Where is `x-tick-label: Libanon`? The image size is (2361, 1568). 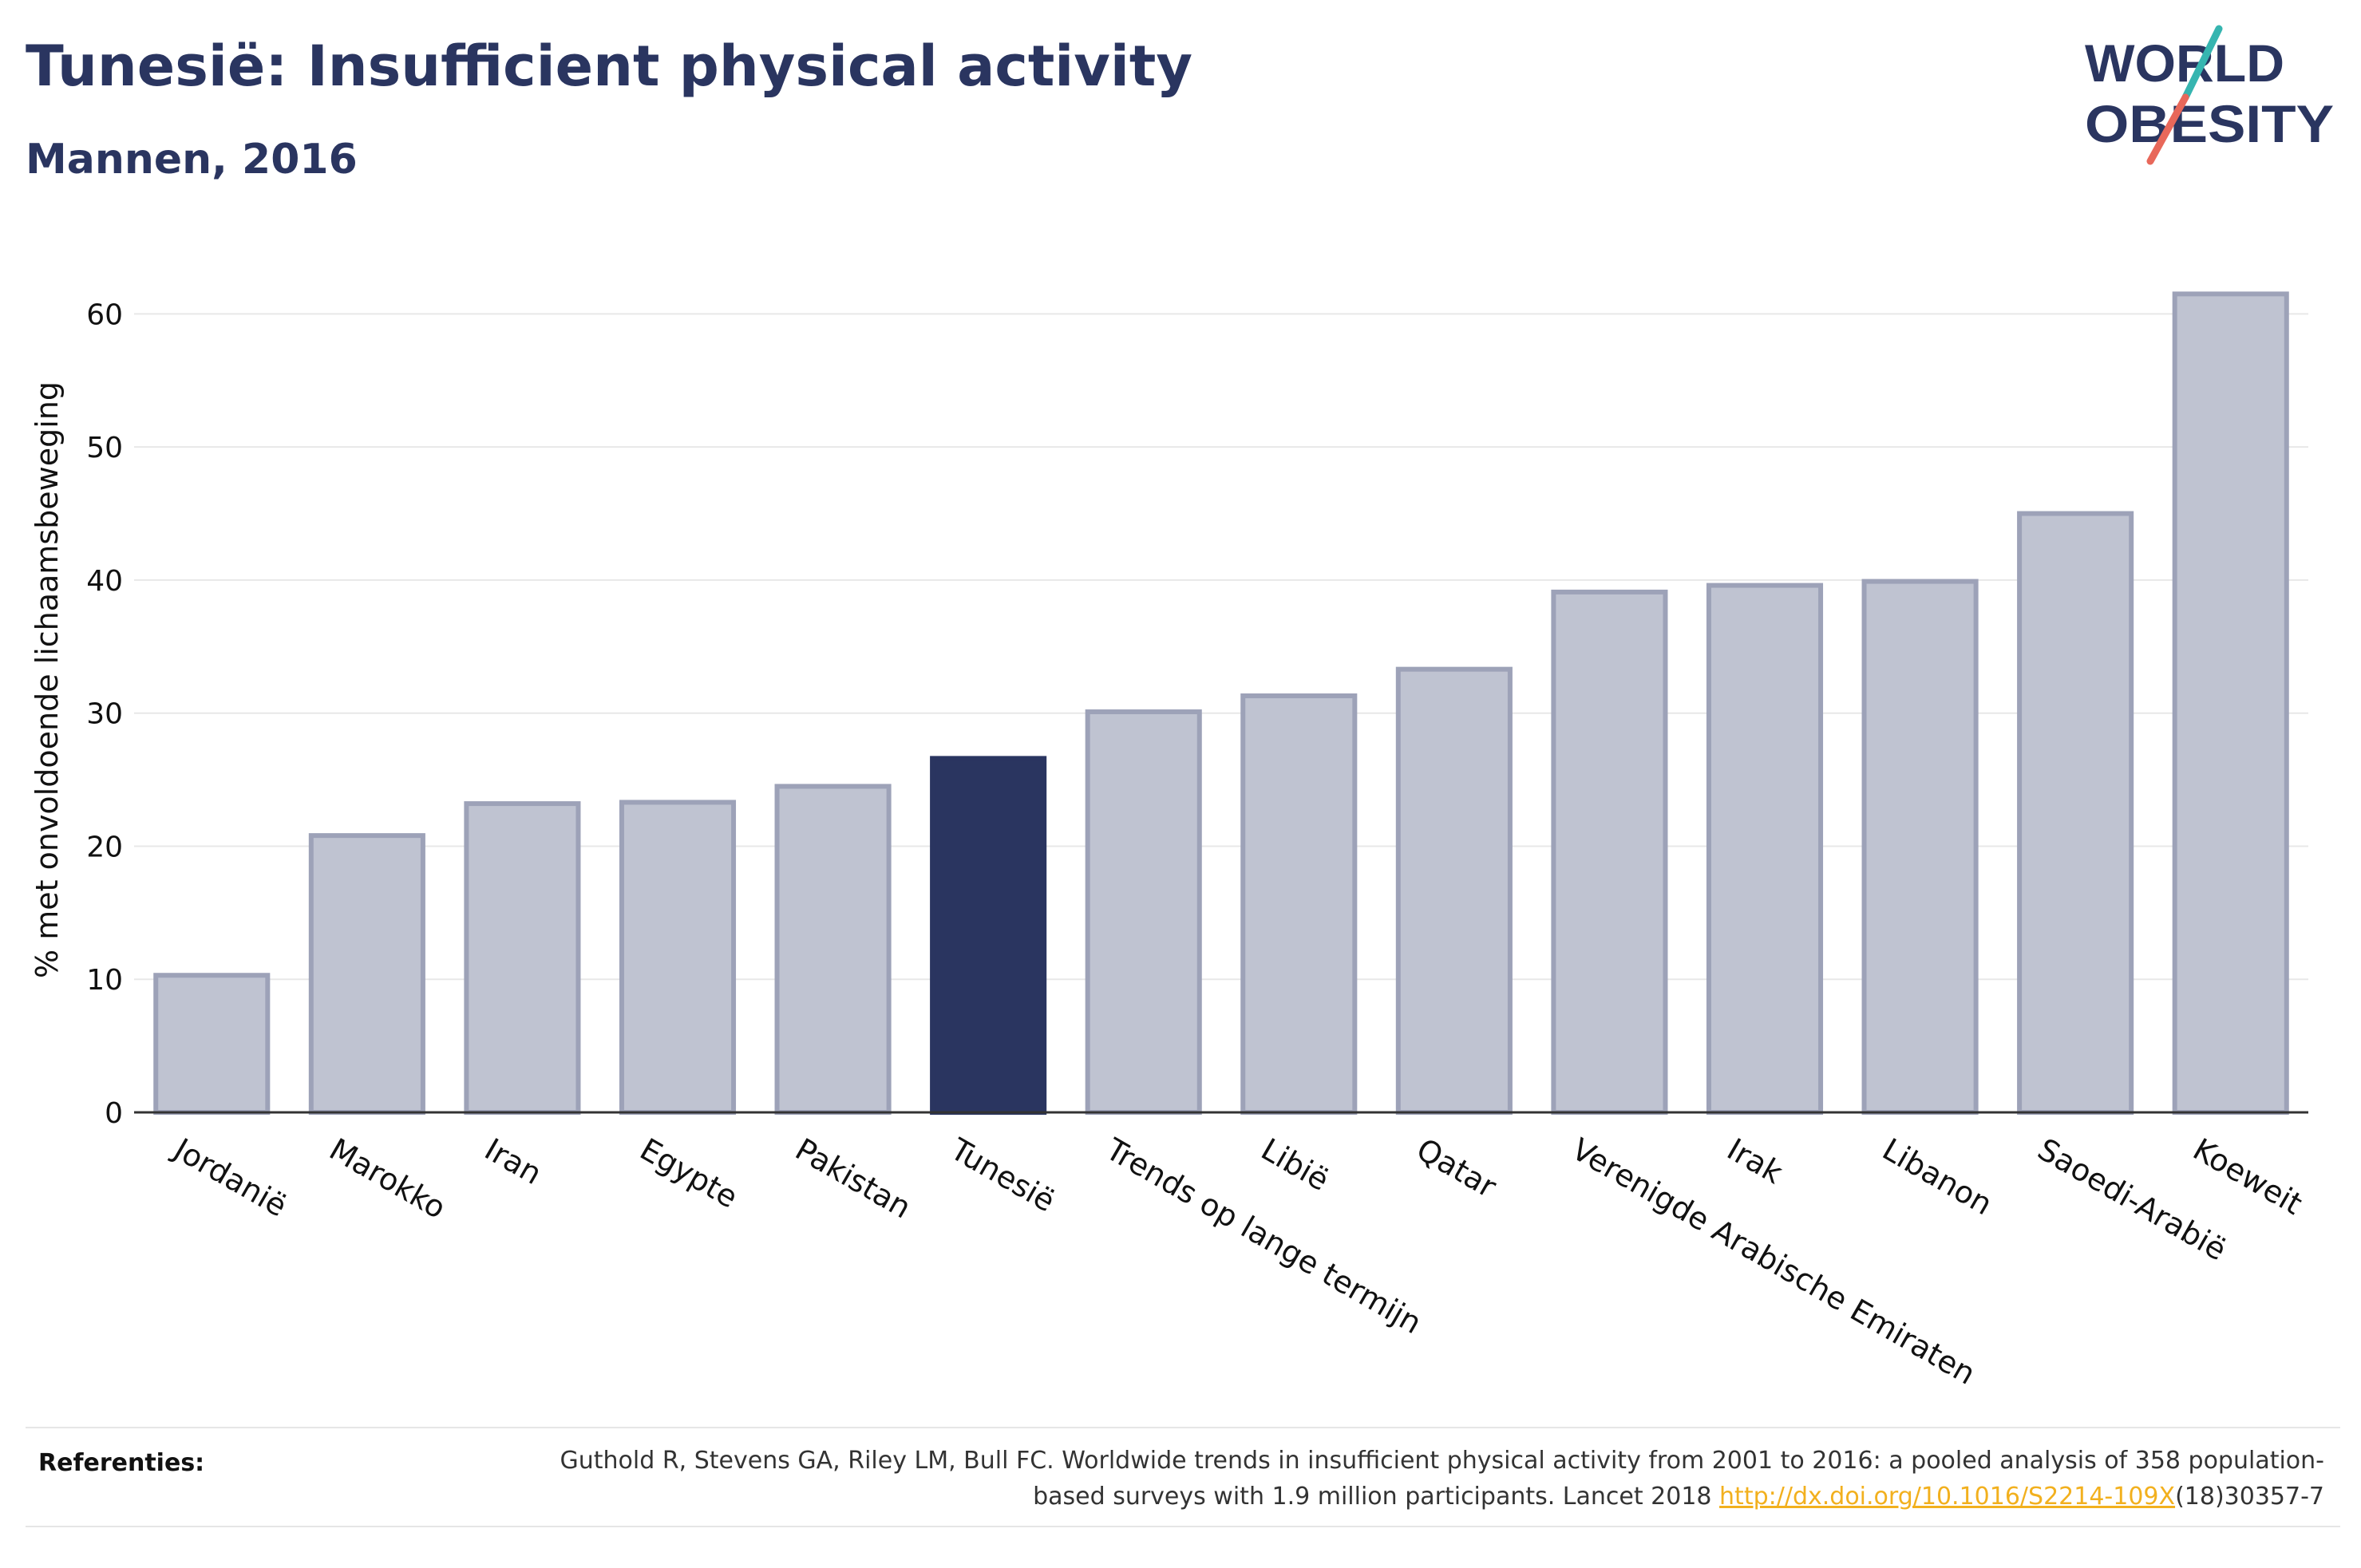
x-tick-label: Libanon is located at coordinates (1937, 1177).